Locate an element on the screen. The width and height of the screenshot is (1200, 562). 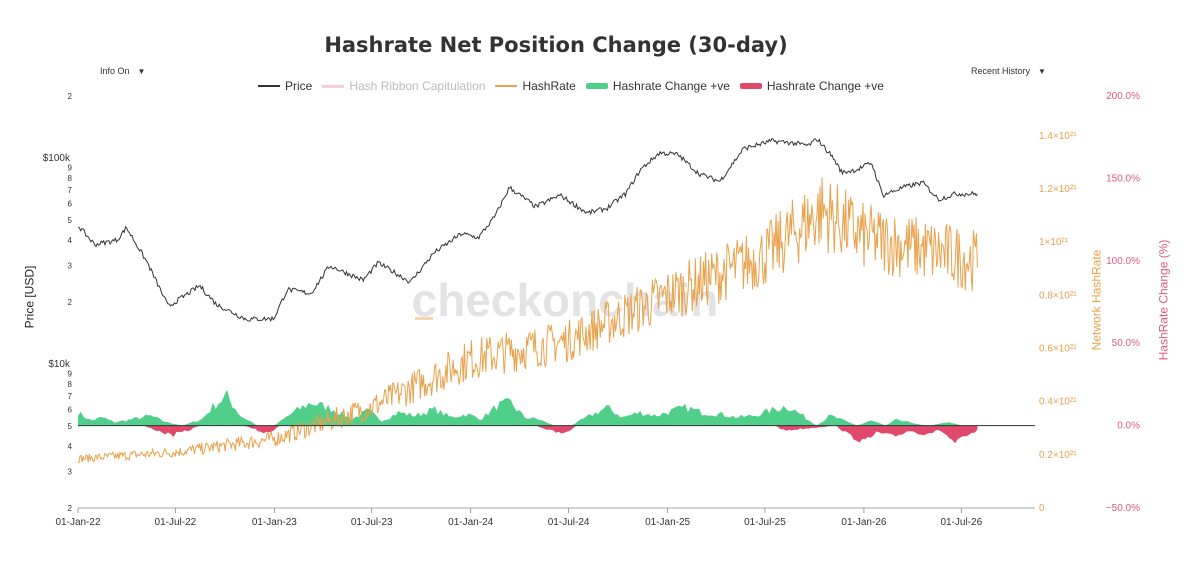
x-tick-label: 01-Jan-25 is located at coordinates (667, 522).